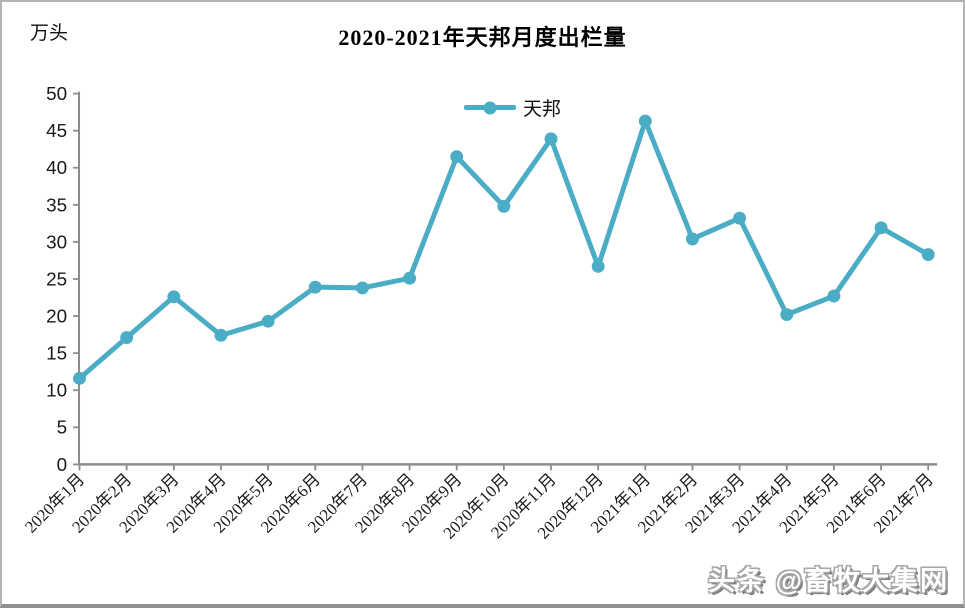  I want to click on legend-line-marker-icon, so click(490, 107).